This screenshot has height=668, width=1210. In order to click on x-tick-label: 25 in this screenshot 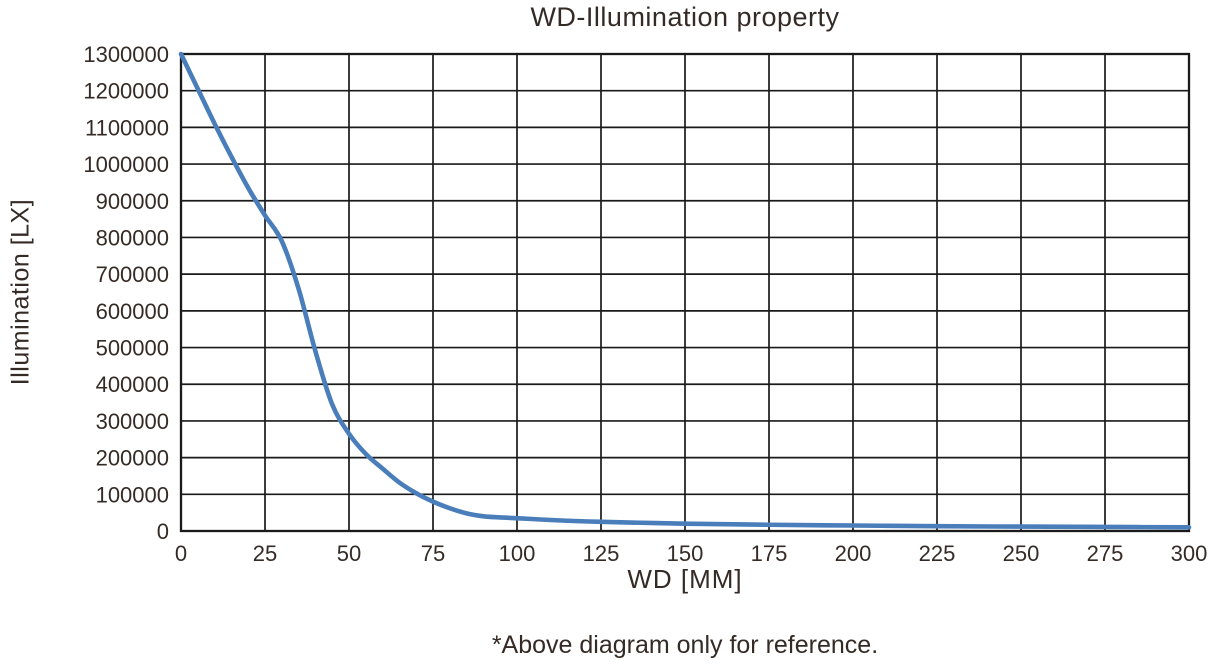, I will do `click(265, 553)`.